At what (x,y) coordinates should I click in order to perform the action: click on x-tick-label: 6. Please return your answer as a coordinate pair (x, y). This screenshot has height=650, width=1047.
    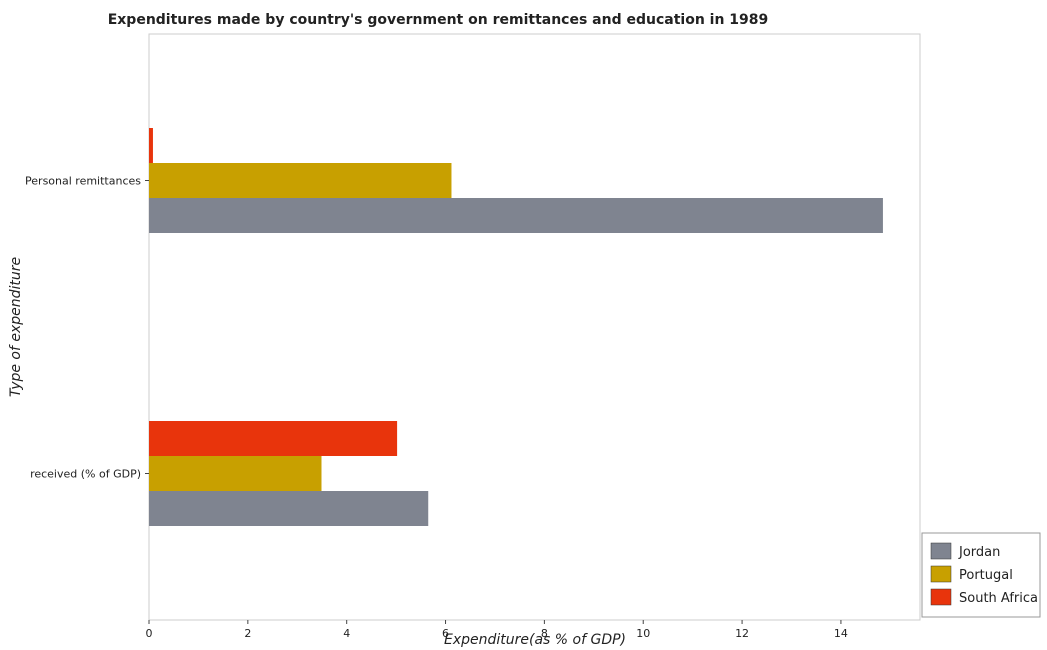
    Looking at the image, I should click on (445, 633).